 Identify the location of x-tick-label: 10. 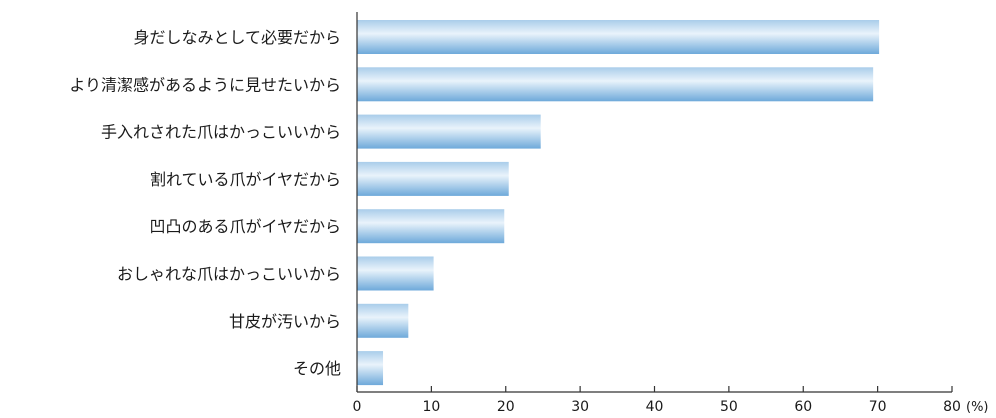
(431, 407).